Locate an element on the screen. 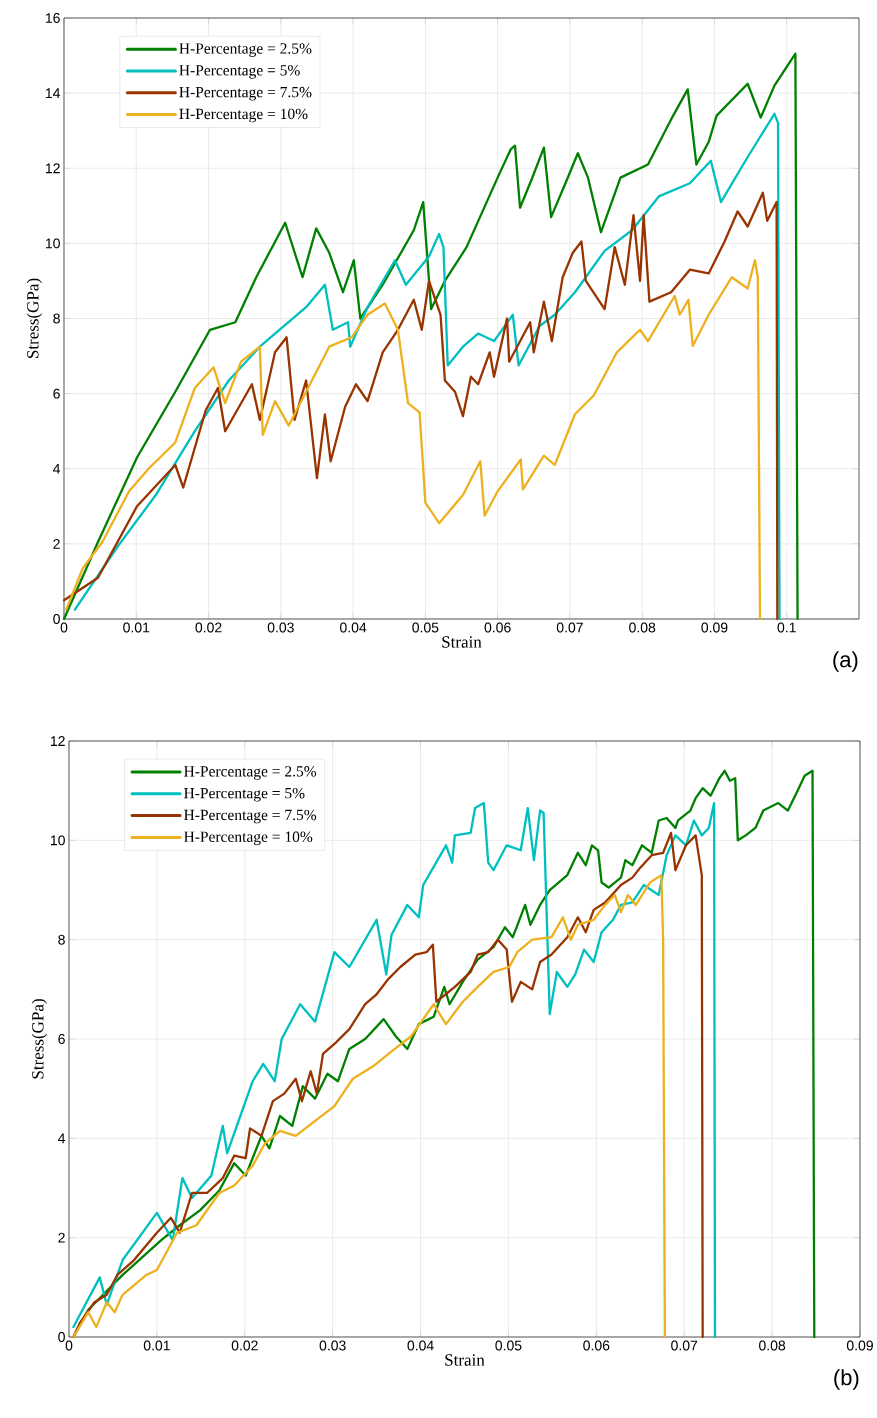 This screenshot has width=877, height=1418. y-tick-label: 14 is located at coordinates (53, 93).